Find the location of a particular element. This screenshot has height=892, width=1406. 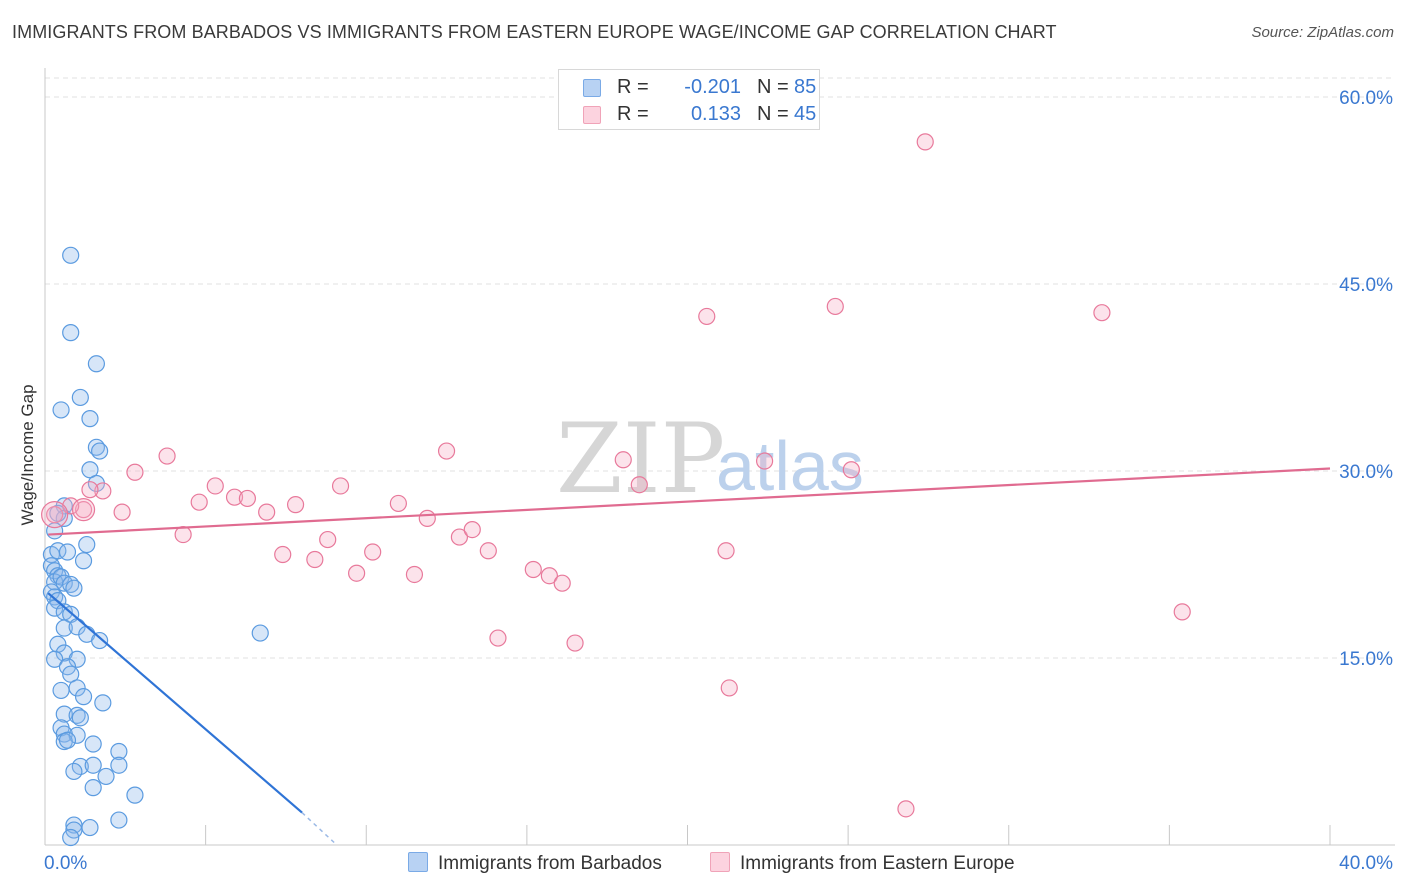

x-tick-label: 40.0% is located at coordinates (1366, 863).